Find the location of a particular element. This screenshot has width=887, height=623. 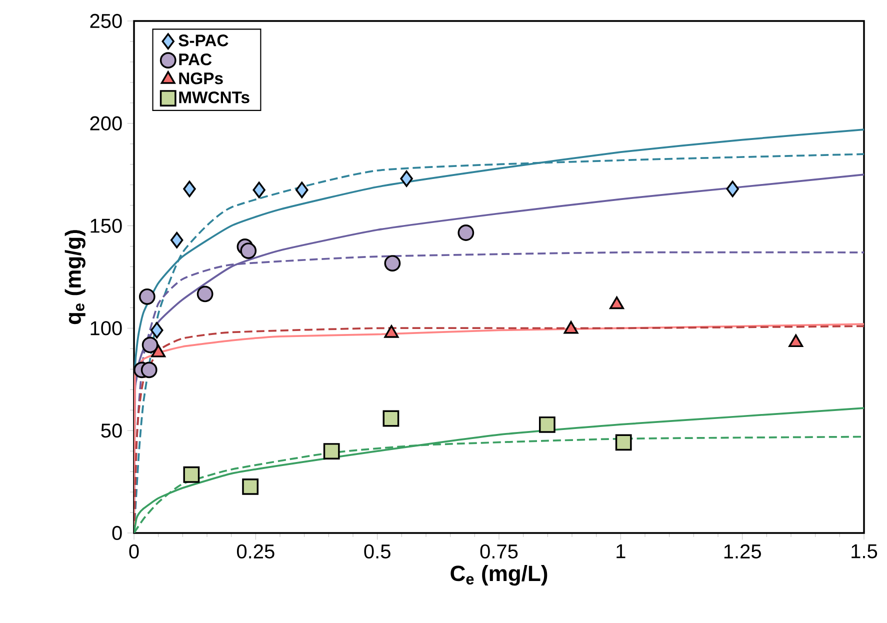

x-tick-label: 1.5 is located at coordinates (865, 551).